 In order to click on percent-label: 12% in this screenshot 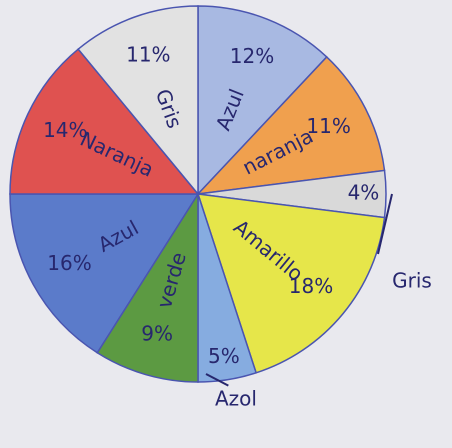, I will do `click(252, 56)`.